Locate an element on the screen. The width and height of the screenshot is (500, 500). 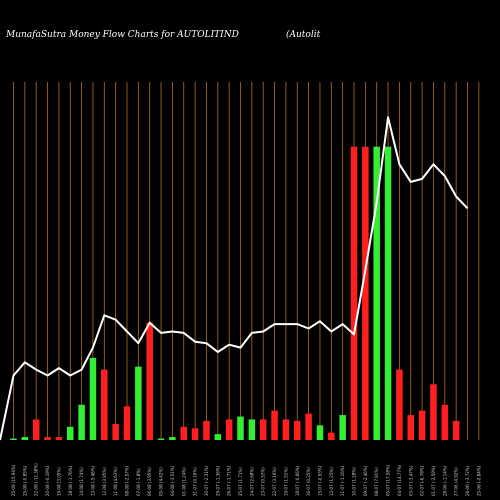
x-tick-label: 12-07 (1.25%) is located at coordinates (331, 481).